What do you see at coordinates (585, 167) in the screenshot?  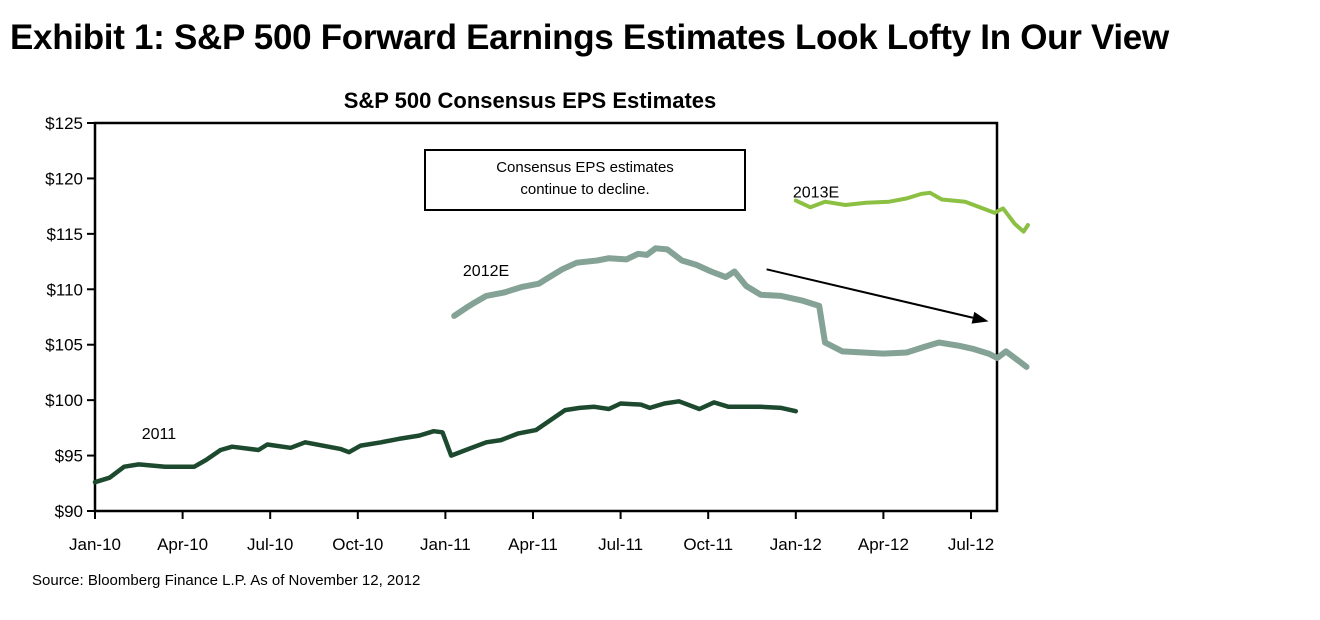 I see `annotation-text-line: Consensus EPS estimates` at bounding box center [585, 167].